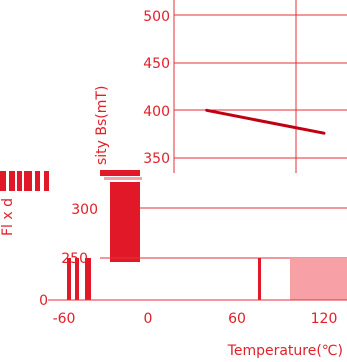 This screenshot has width=347, height=362. What do you see at coordinates (84, 210) in the screenshot?
I see `y-tick-300: 300` at bounding box center [84, 210].